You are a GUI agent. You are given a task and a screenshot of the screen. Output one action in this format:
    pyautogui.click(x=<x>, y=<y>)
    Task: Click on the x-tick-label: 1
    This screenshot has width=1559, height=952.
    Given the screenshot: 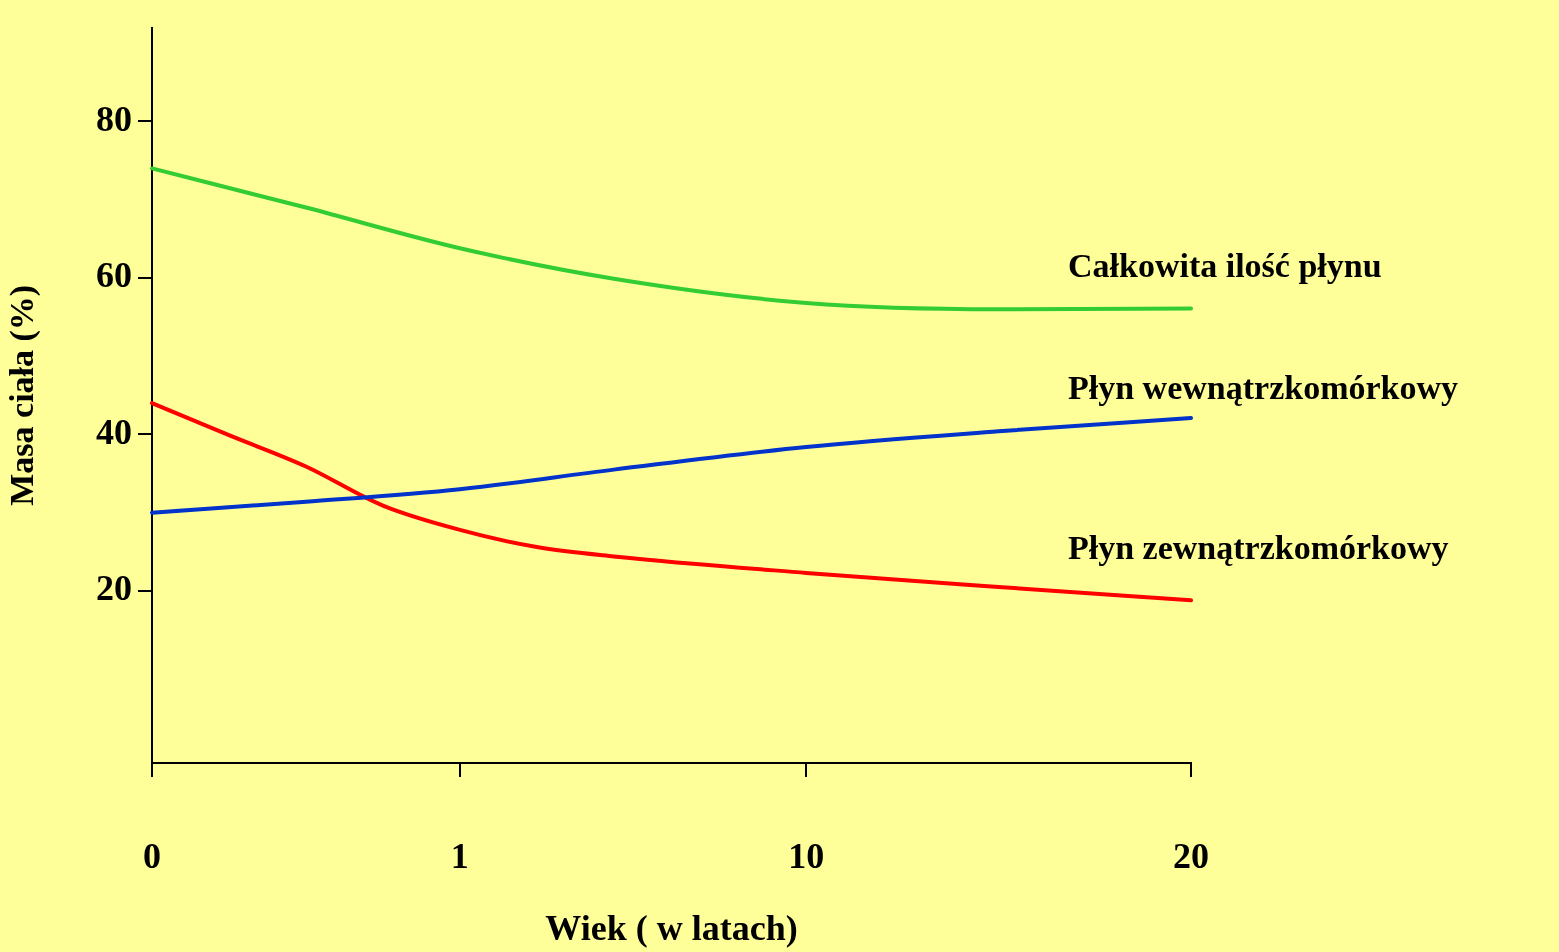 What is the action you would take?
    pyautogui.click(x=459, y=855)
    